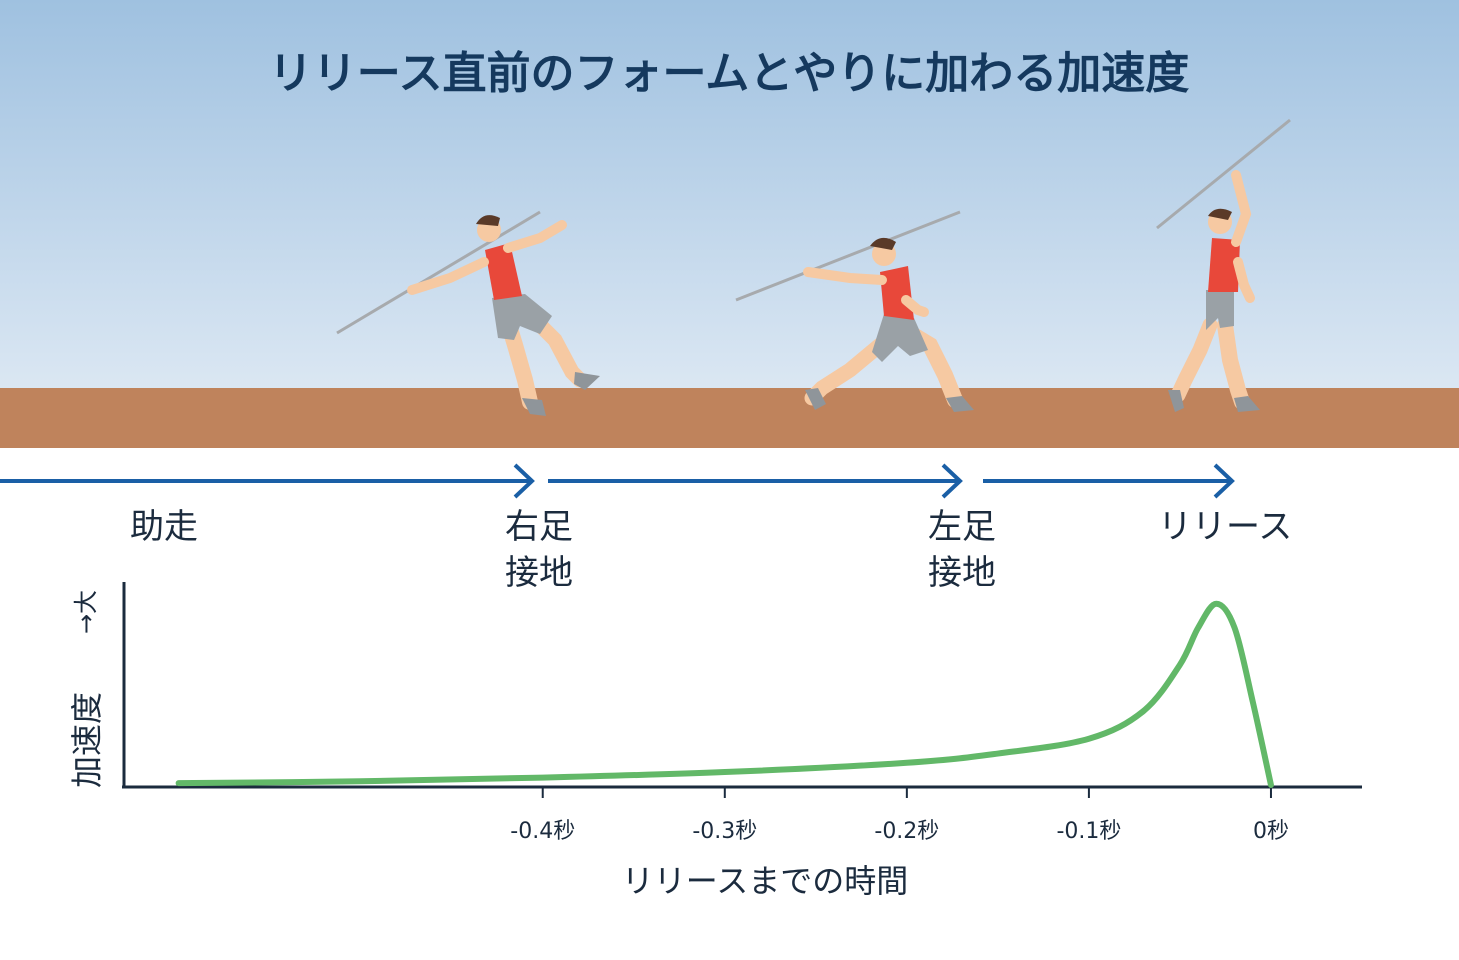 Image resolution: width=1459 pixels, height=960 pixels. What do you see at coordinates (164, 527) in the screenshot?
I see `phase-label-run-up: 助走` at bounding box center [164, 527].